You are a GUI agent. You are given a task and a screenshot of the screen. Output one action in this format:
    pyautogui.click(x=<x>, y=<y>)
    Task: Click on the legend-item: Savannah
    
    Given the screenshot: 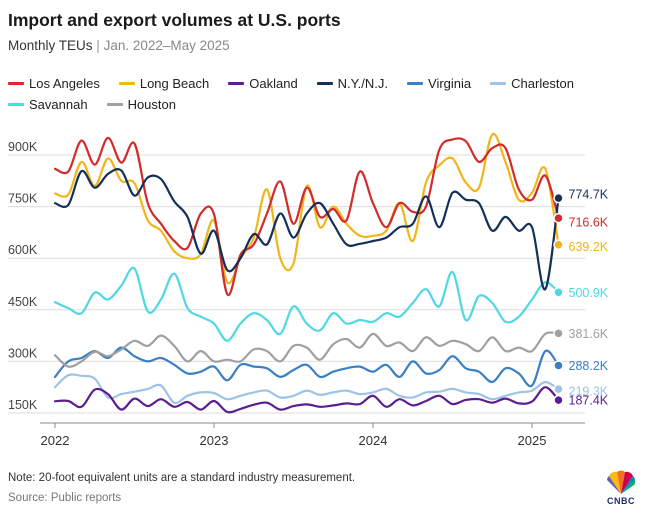 What is the action you would take?
    pyautogui.click(x=48, y=104)
    